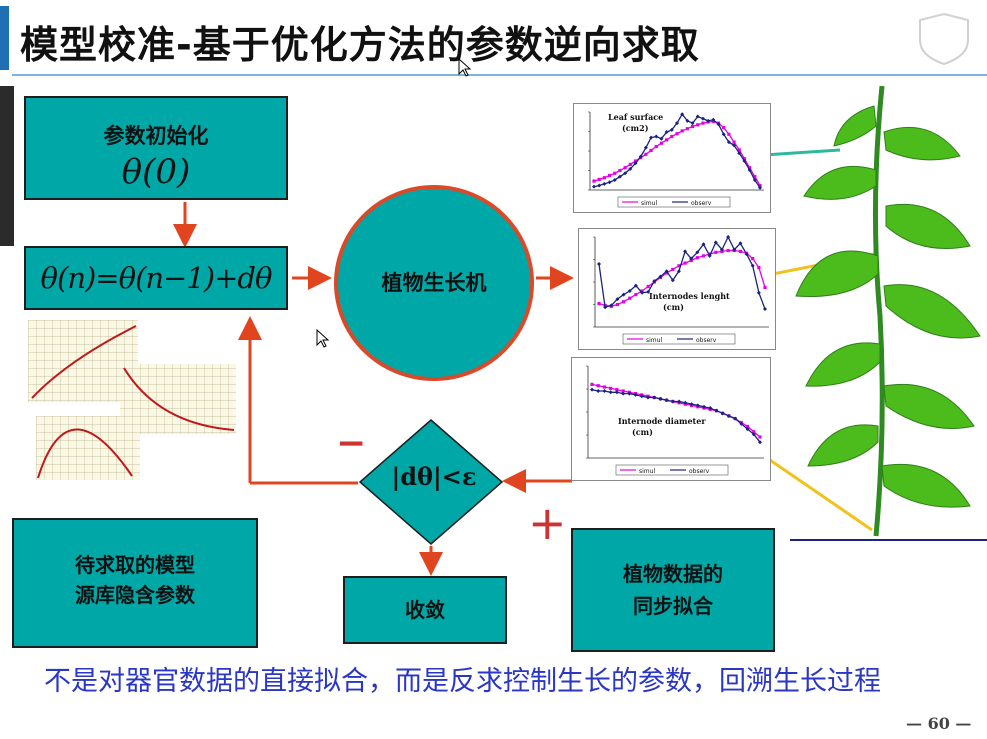 This screenshot has height=739, width=987. What do you see at coordinates (682, 278) in the screenshot?
I see `series-line-simul` at bounding box center [682, 278].